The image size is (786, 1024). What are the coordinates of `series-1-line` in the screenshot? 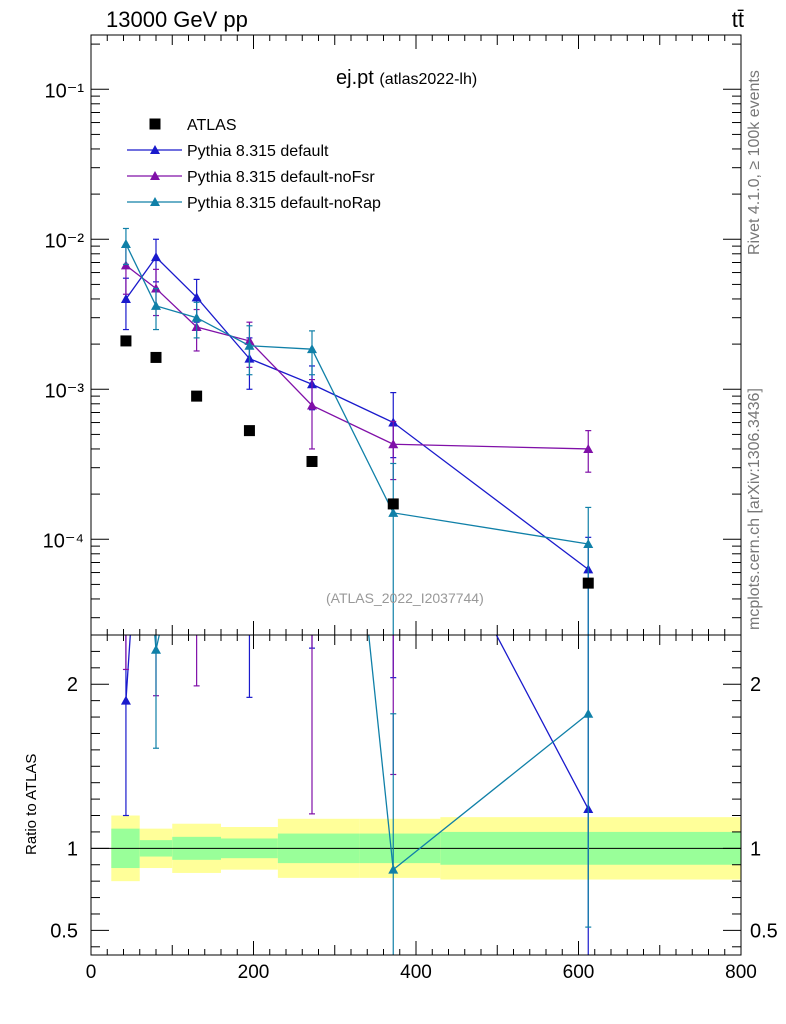 It's located at (357, 357).